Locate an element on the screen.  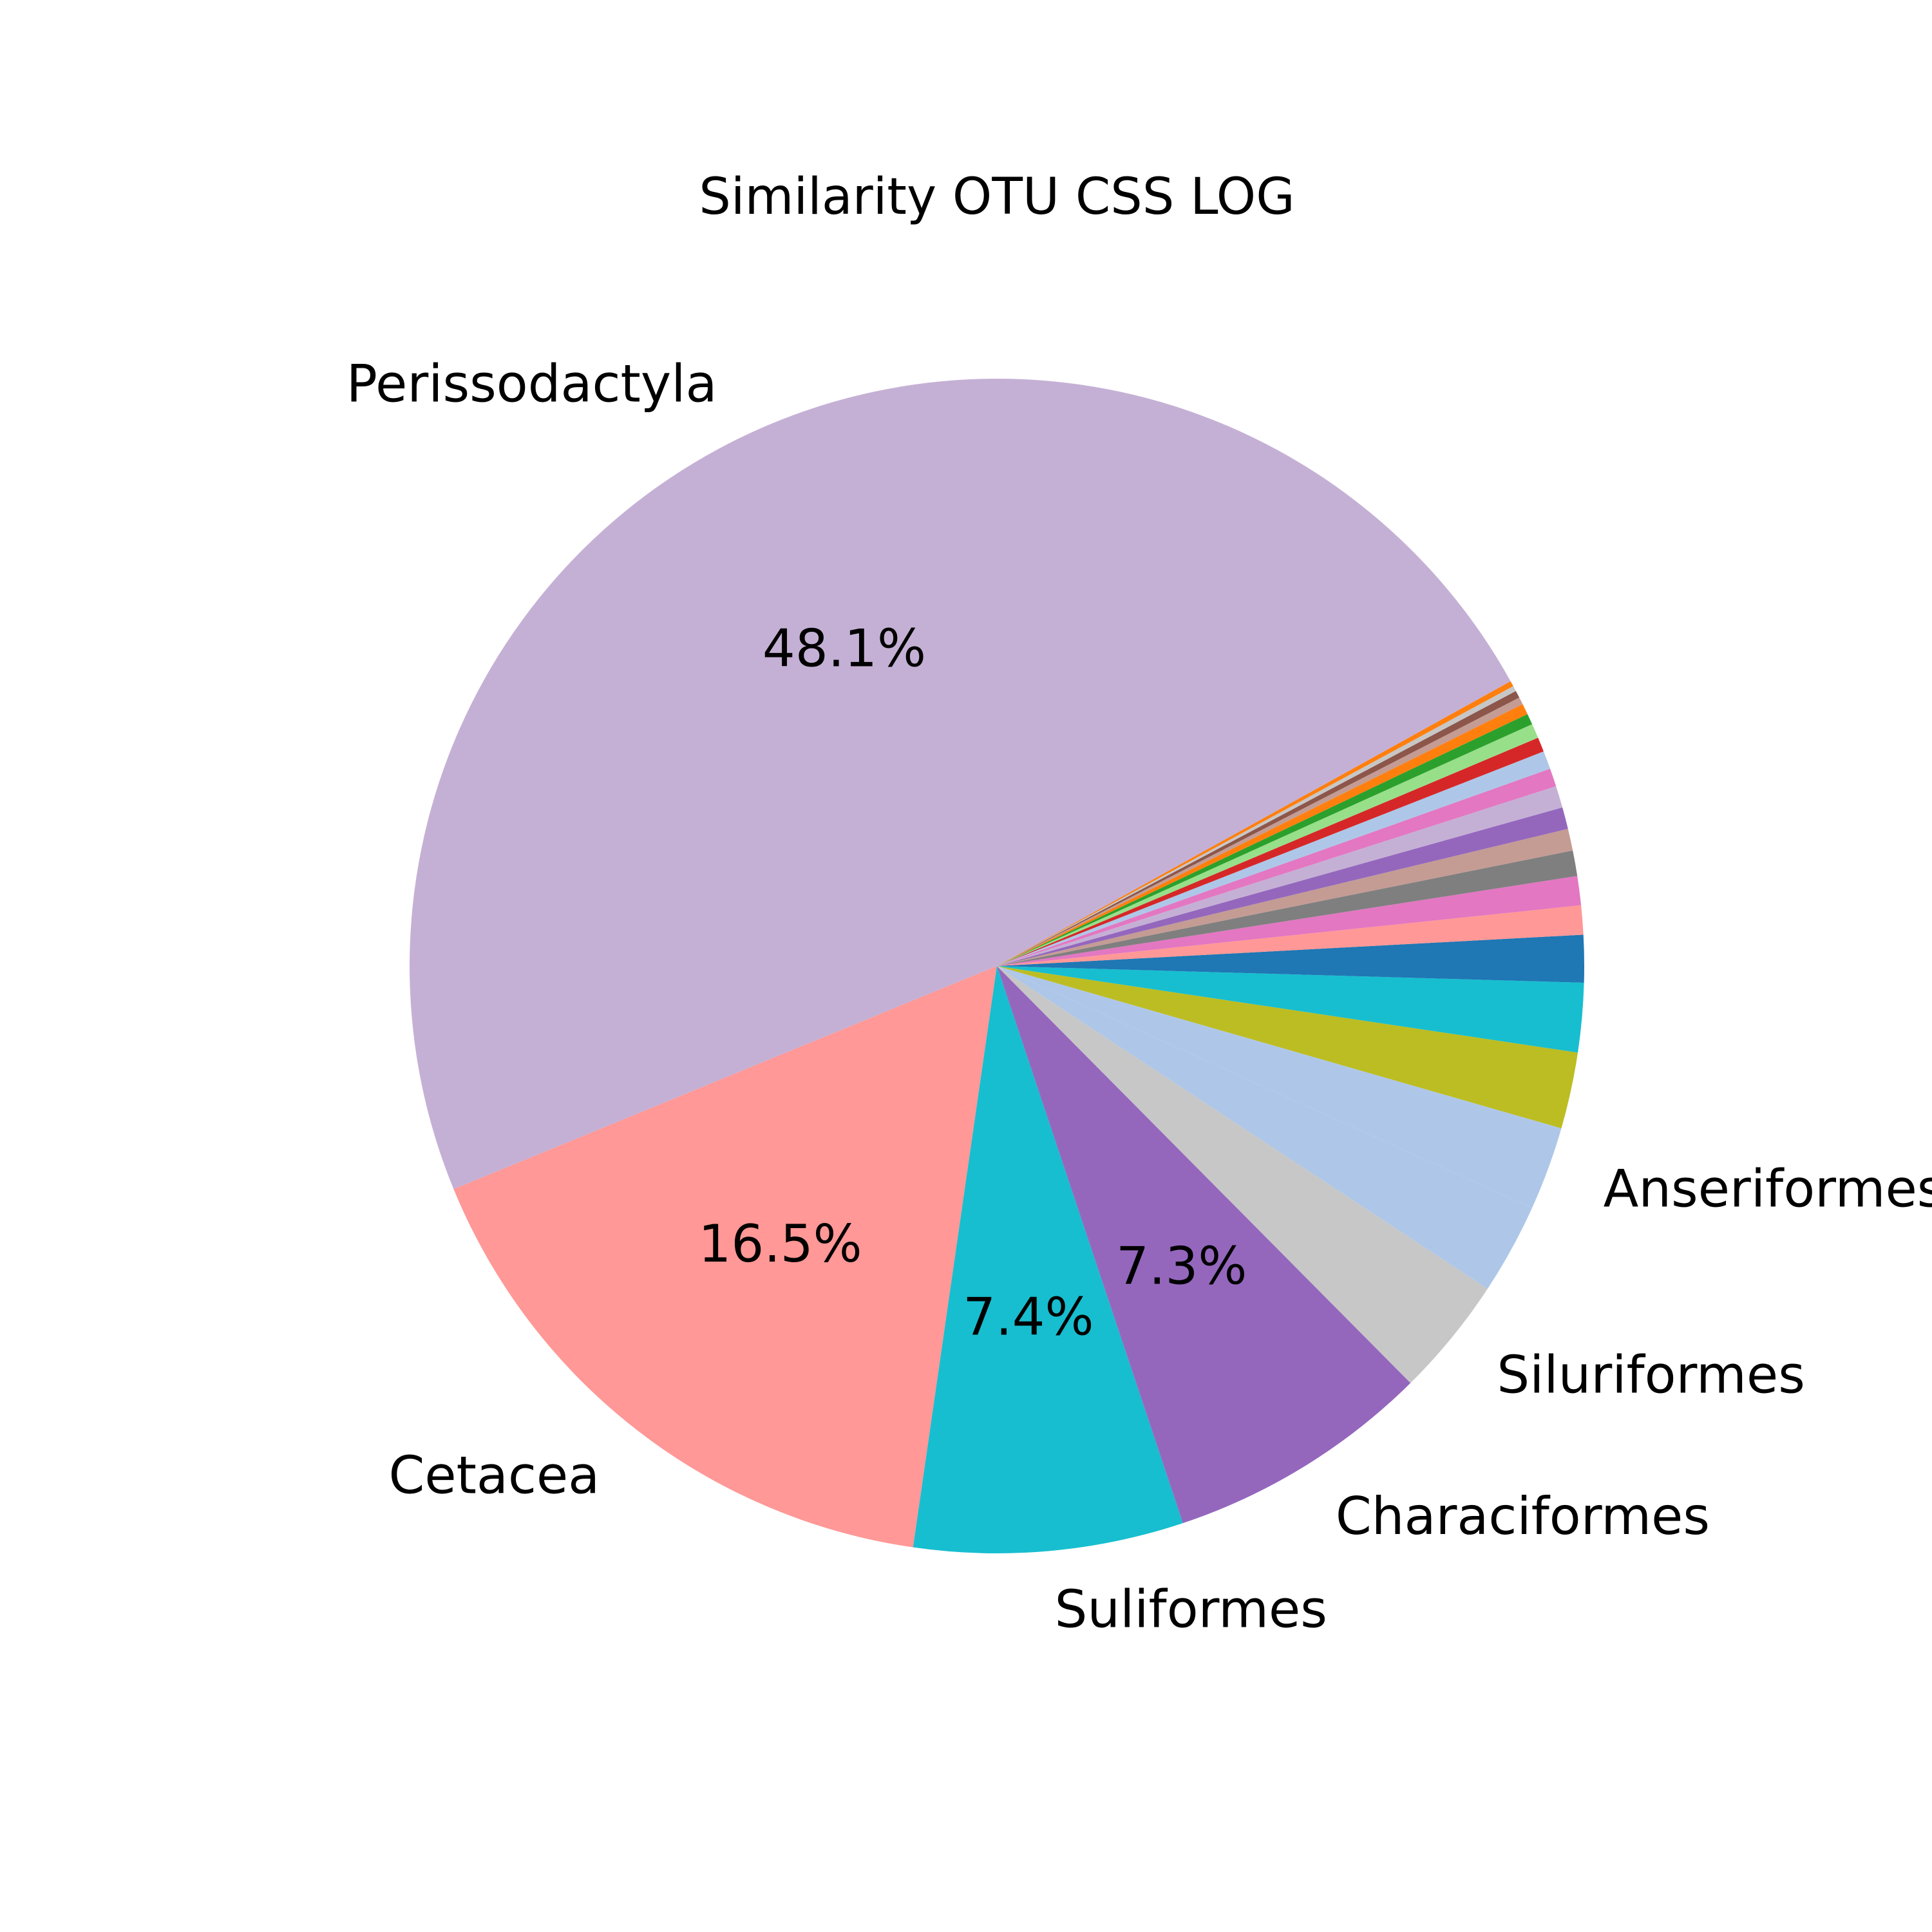
slice-percent-label: 16.5% is located at coordinates (781, 1244).